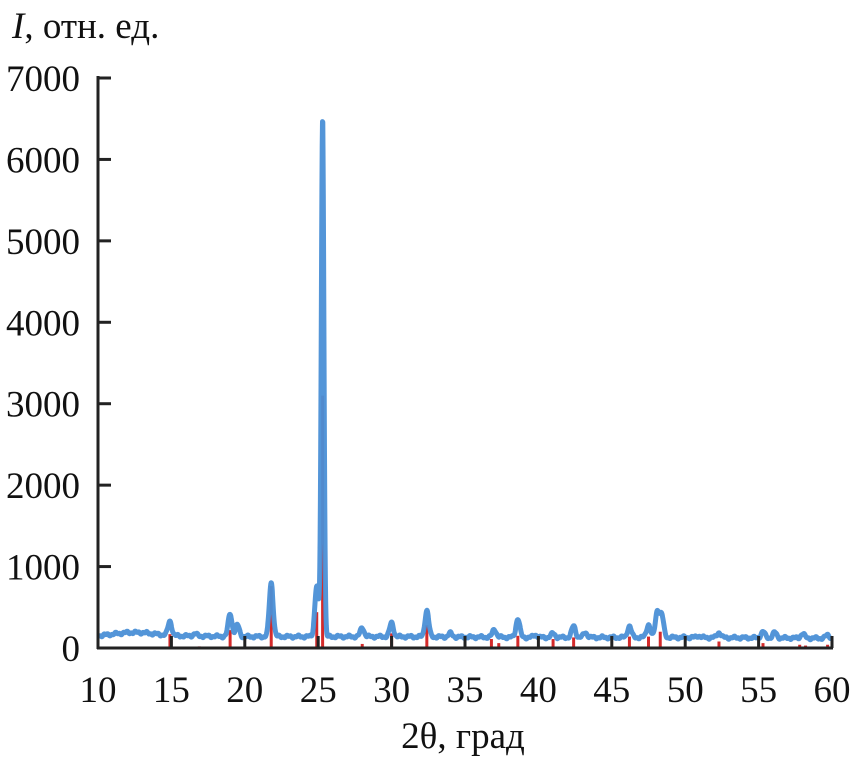  I want to click on y-tick-label: 5000, so click(43, 242).